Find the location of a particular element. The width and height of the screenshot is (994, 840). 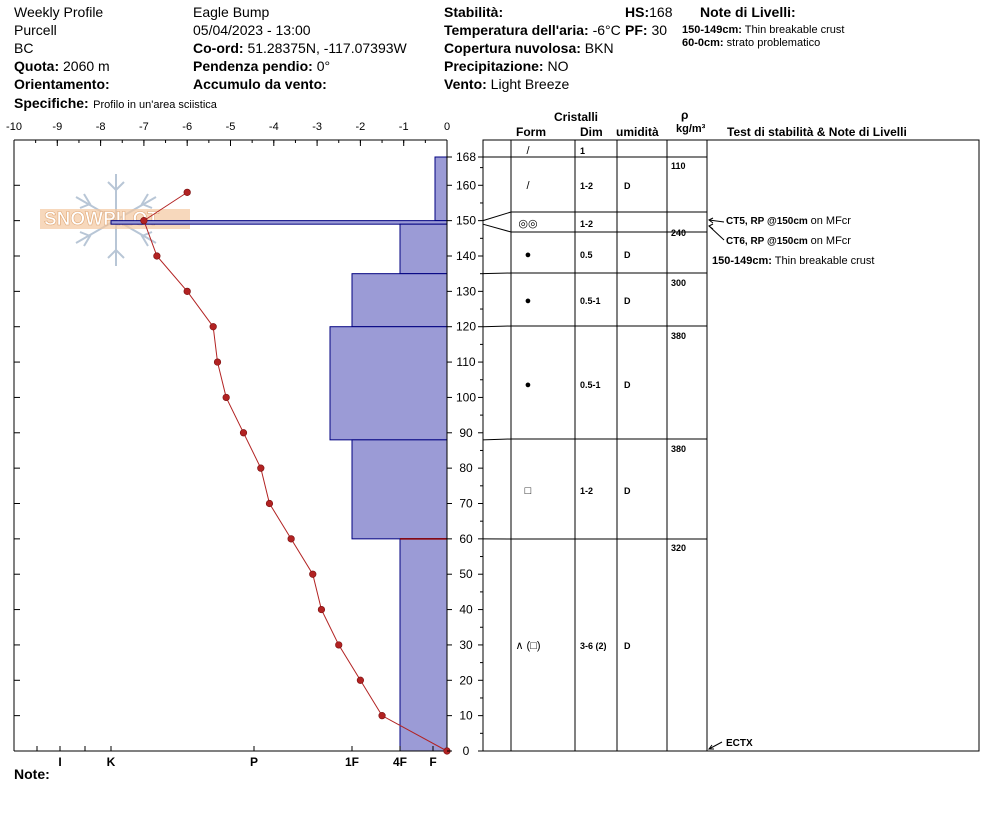

spec-value: Profilo in un'area sciistica is located at coordinates (155, 105).